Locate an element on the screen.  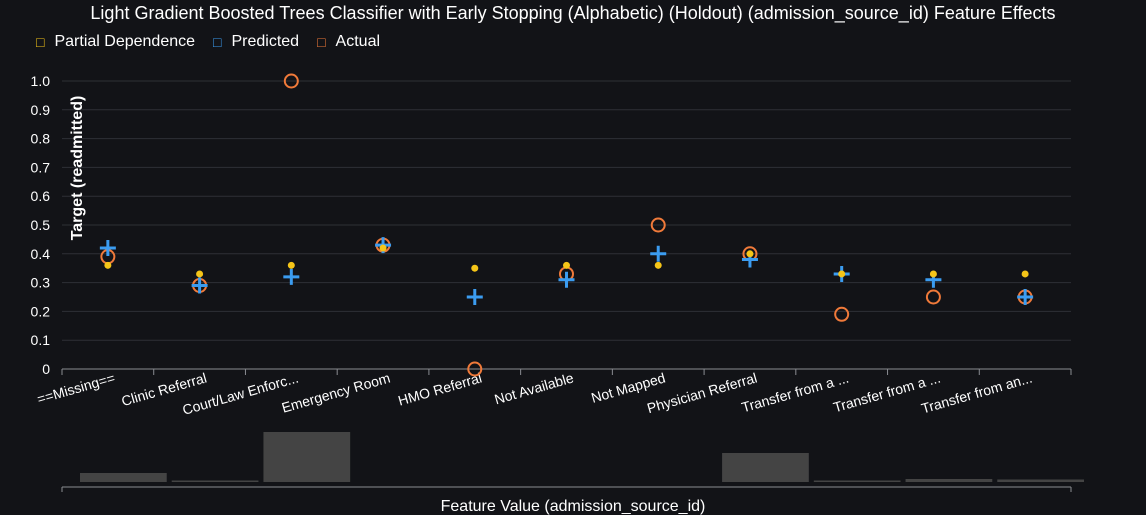
y-tick-label: 0.8 is located at coordinates (41, 139).